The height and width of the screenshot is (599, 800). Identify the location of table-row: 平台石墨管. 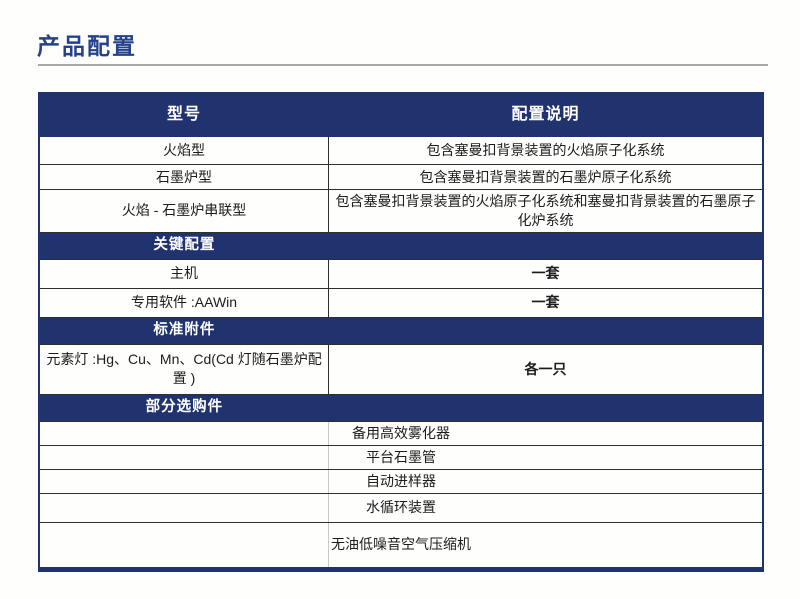
(401, 457).